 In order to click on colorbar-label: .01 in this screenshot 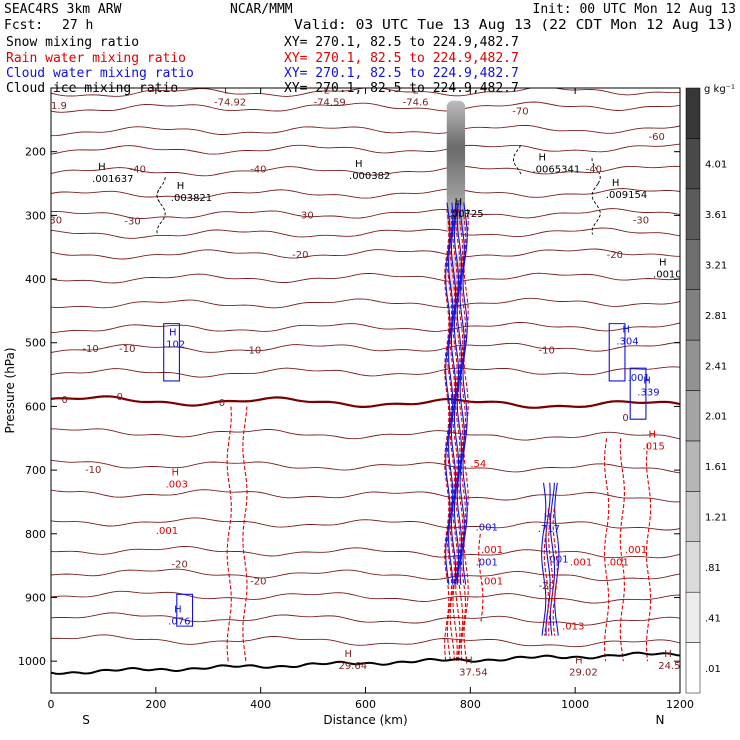, I will do `click(713, 669)`.